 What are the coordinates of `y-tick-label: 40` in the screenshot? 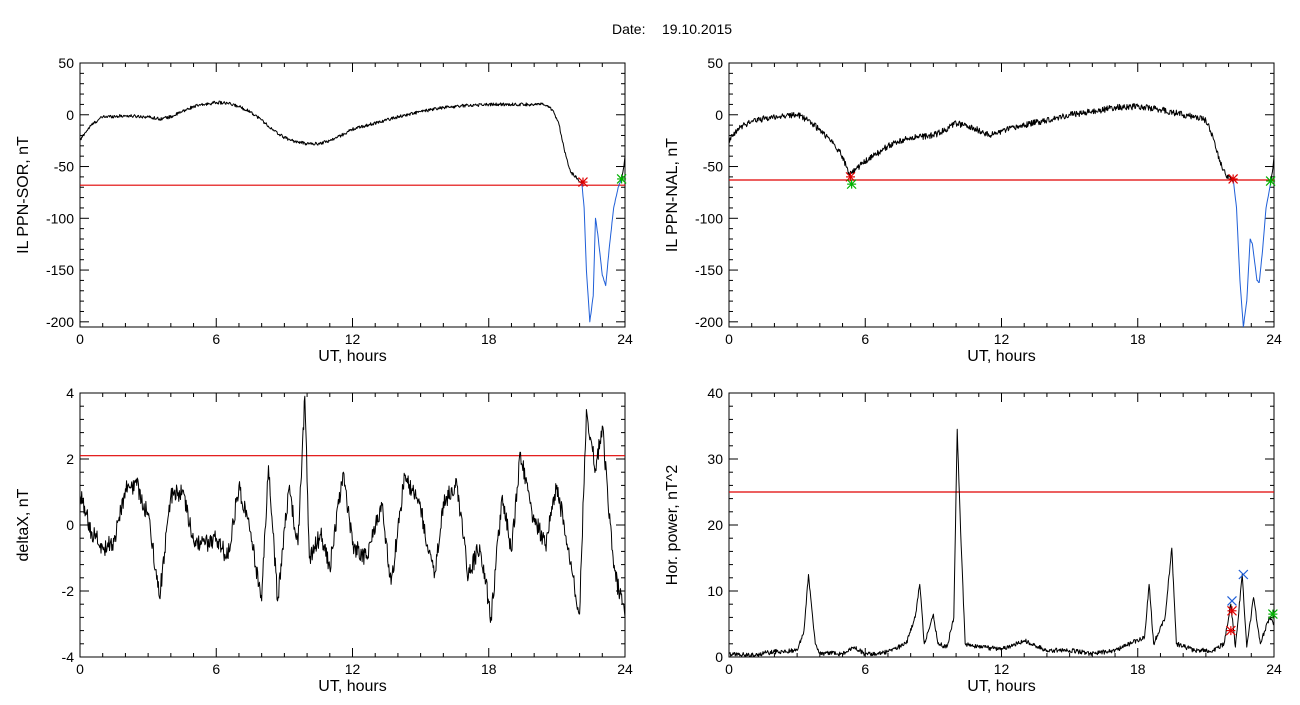 It's located at (715, 393).